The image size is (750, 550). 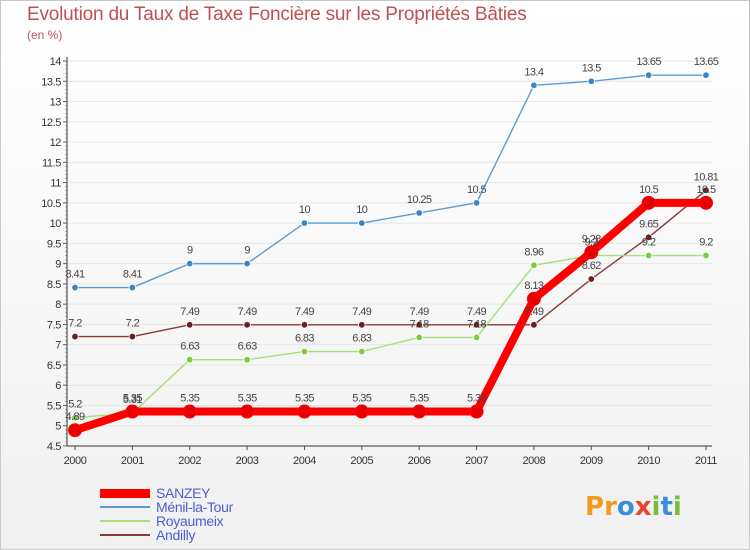 I want to click on y-tick-label: 12, so click(x=56, y=143).